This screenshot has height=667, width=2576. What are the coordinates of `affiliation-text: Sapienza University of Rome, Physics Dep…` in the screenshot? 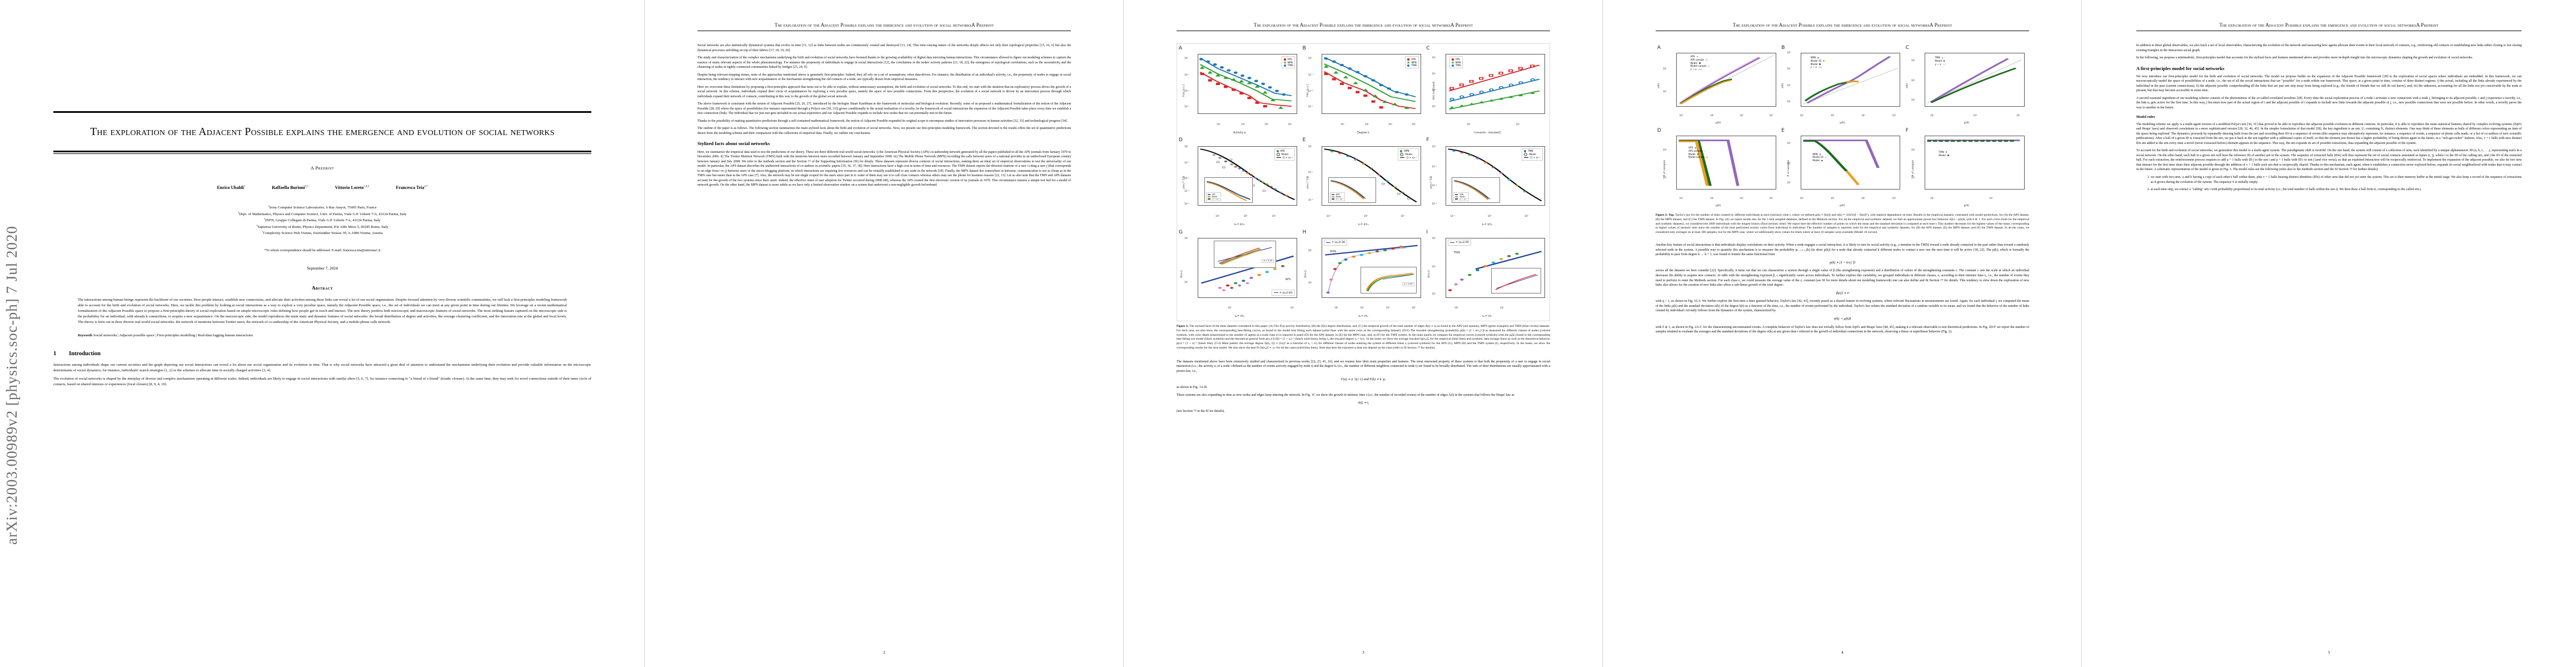 It's located at (322, 227).